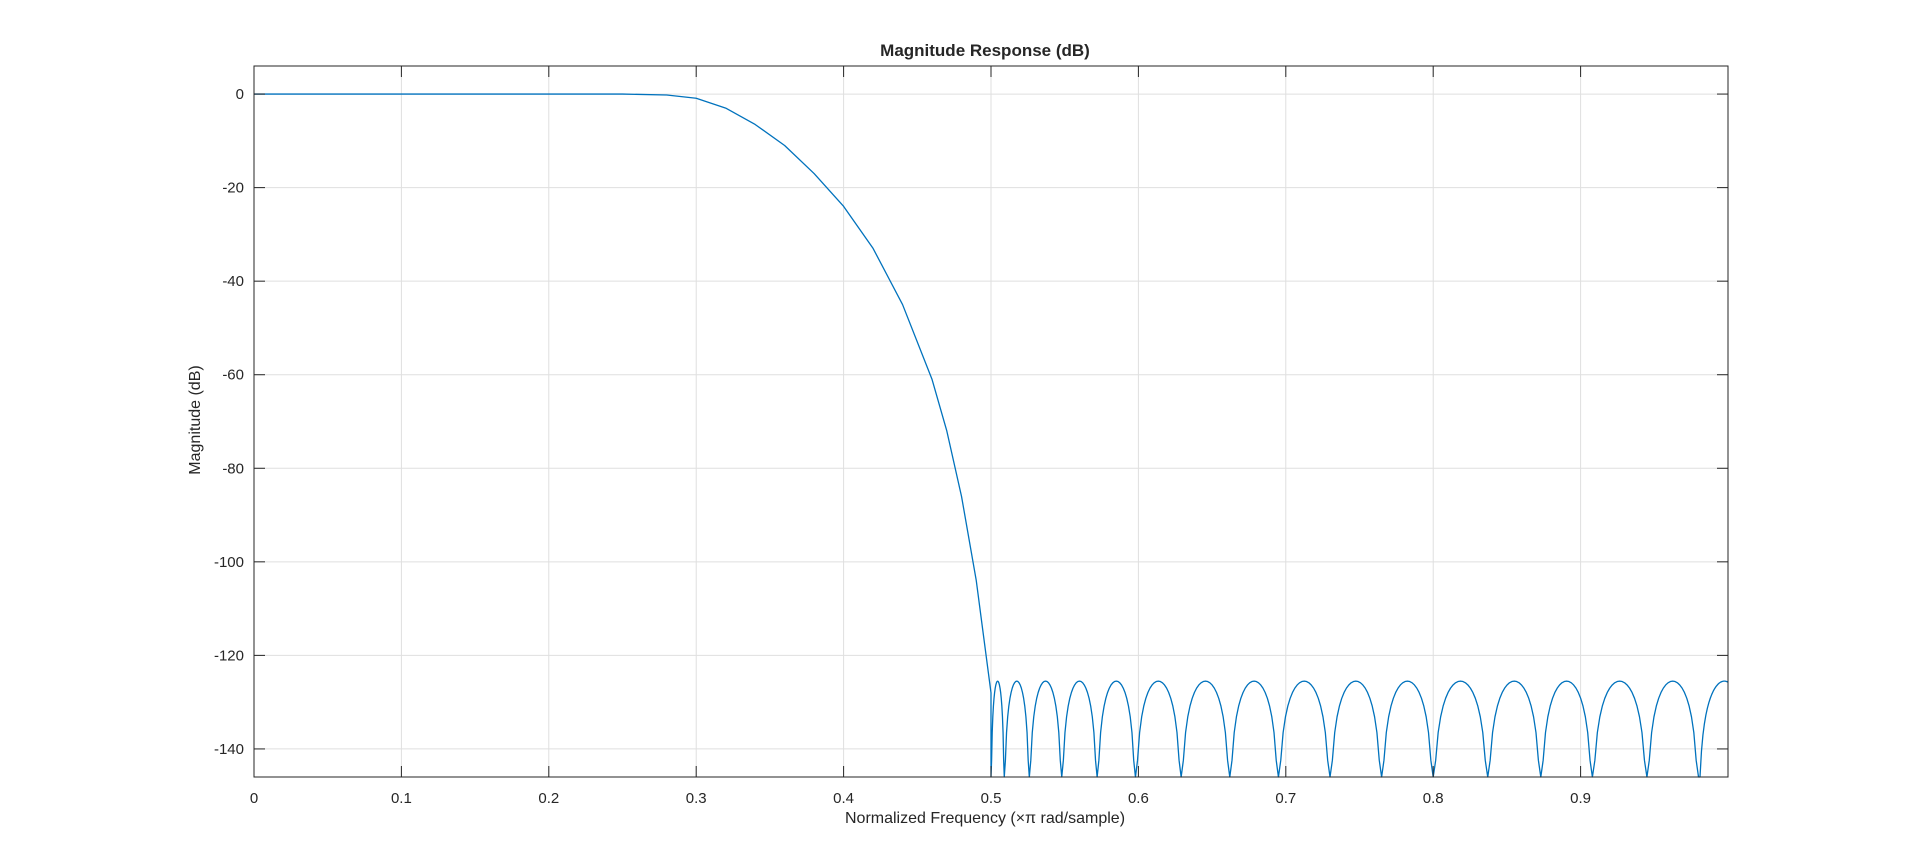 Image resolution: width=1920 pixels, height=865 pixels. What do you see at coordinates (195, 419) in the screenshot?
I see `y-axis-label: Magnitude (dB)` at bounding box center [195, 419].